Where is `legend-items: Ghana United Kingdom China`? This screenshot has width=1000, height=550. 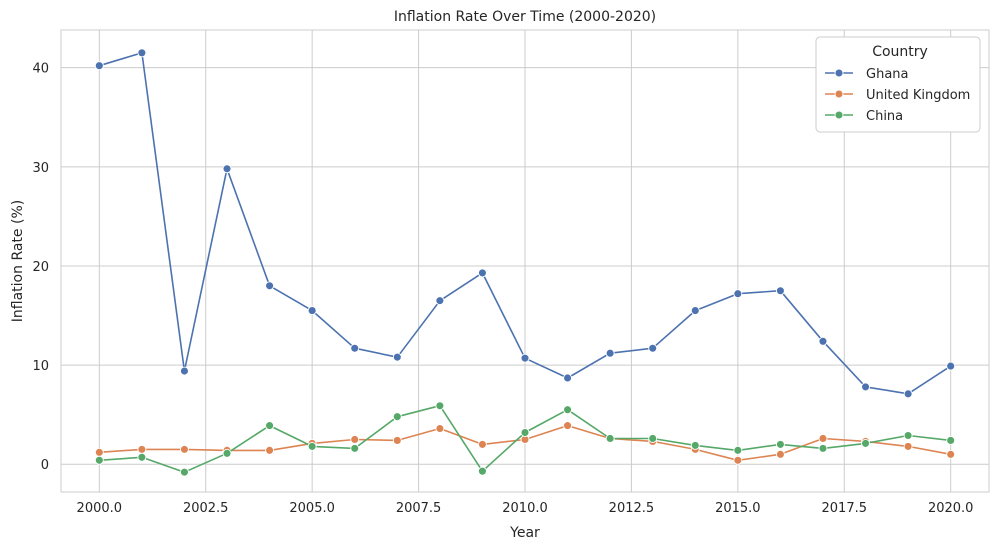
legend-items: Ghana United Kingdom China is located at coordinates (897, 95).